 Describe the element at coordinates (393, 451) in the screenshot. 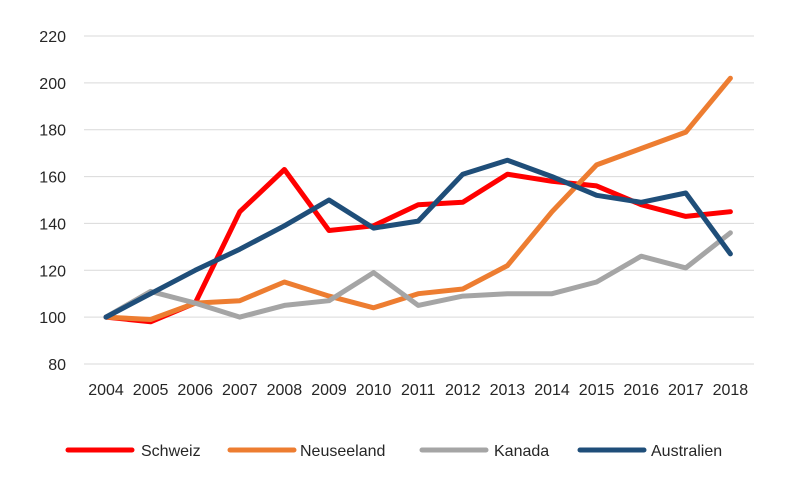

I see `legend: Schweiz Neuseeland Kanada Australien` at that location.